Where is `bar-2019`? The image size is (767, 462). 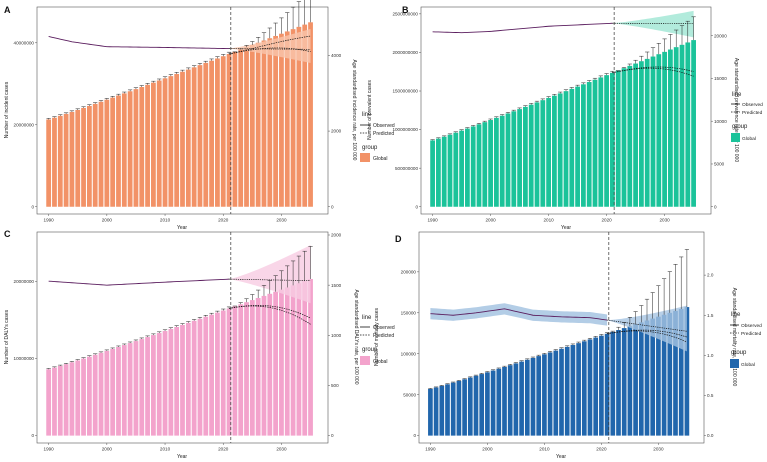 bar-2019 is located at coordinates (596, 386).